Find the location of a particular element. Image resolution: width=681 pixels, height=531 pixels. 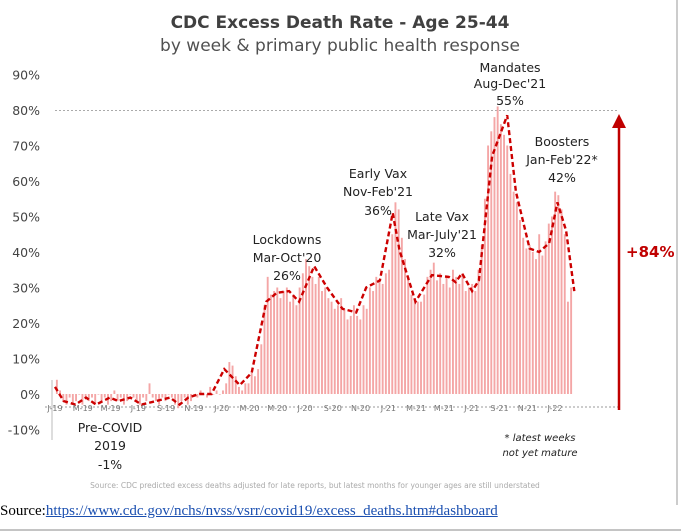

annot-earlyvax-1: Early Vax is located at coordinates (378, 173).